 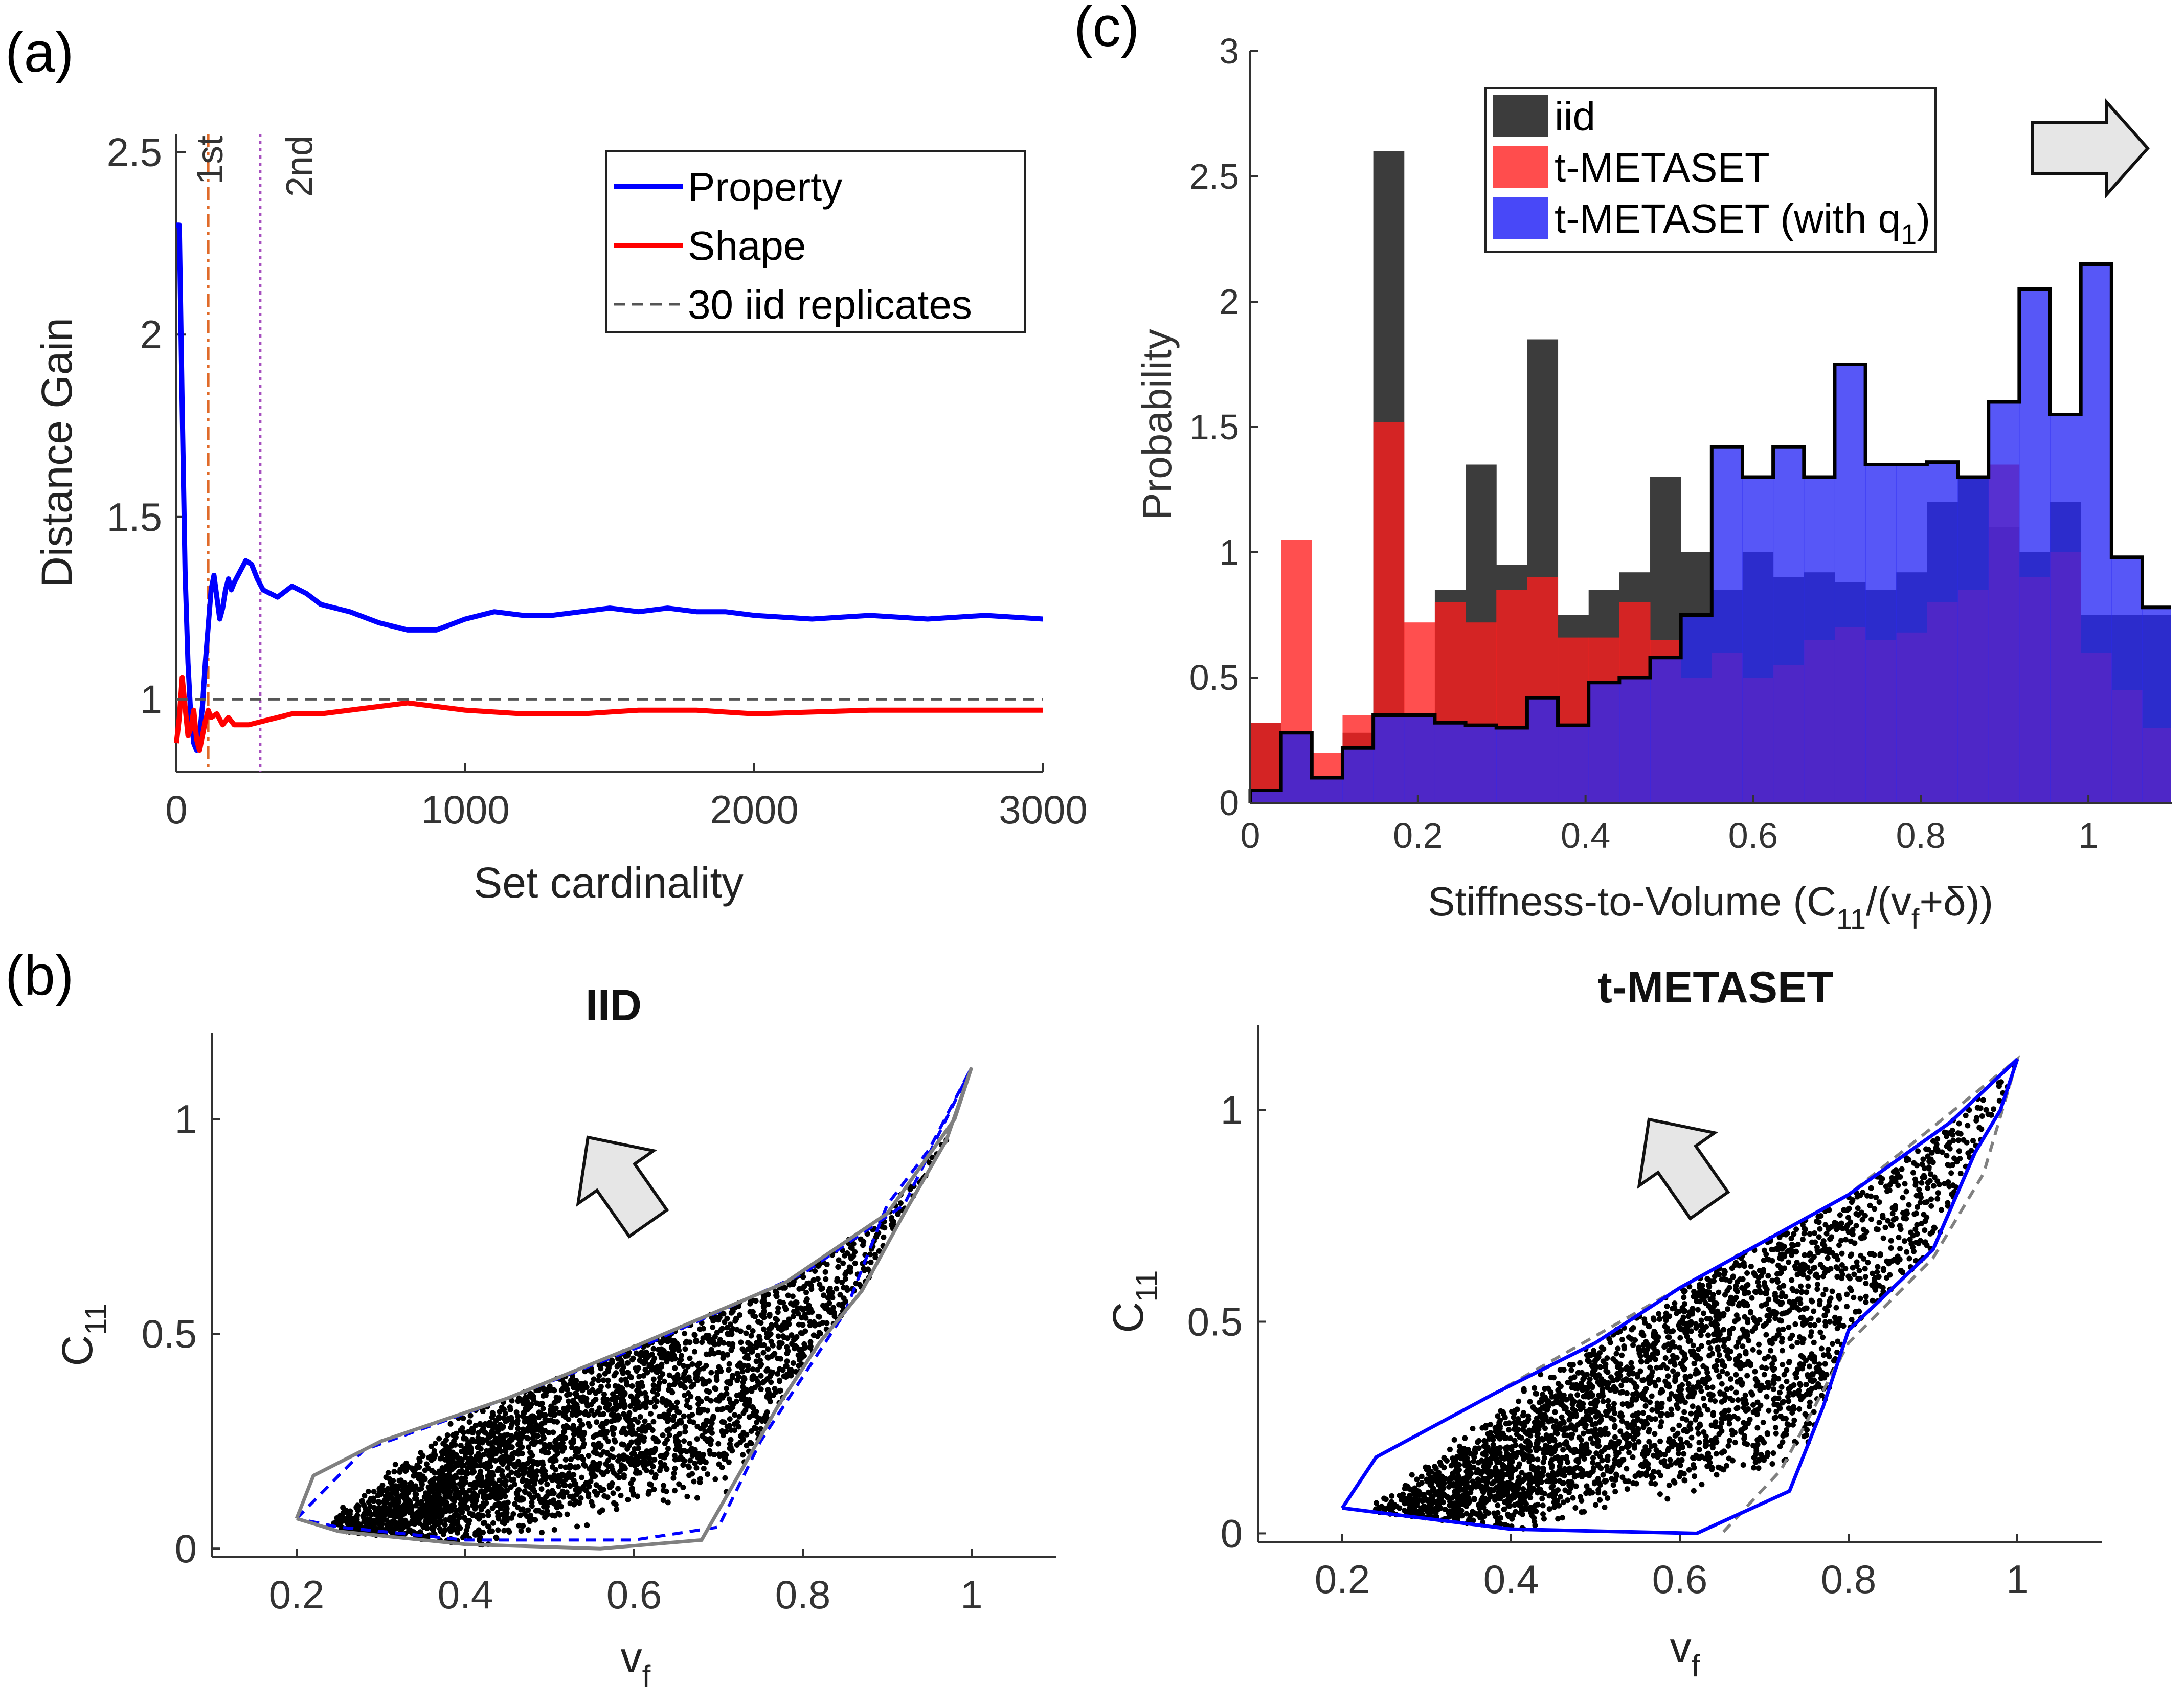 I want to click on c-xtick-label: 0.2, so click(x=1418, y=836).